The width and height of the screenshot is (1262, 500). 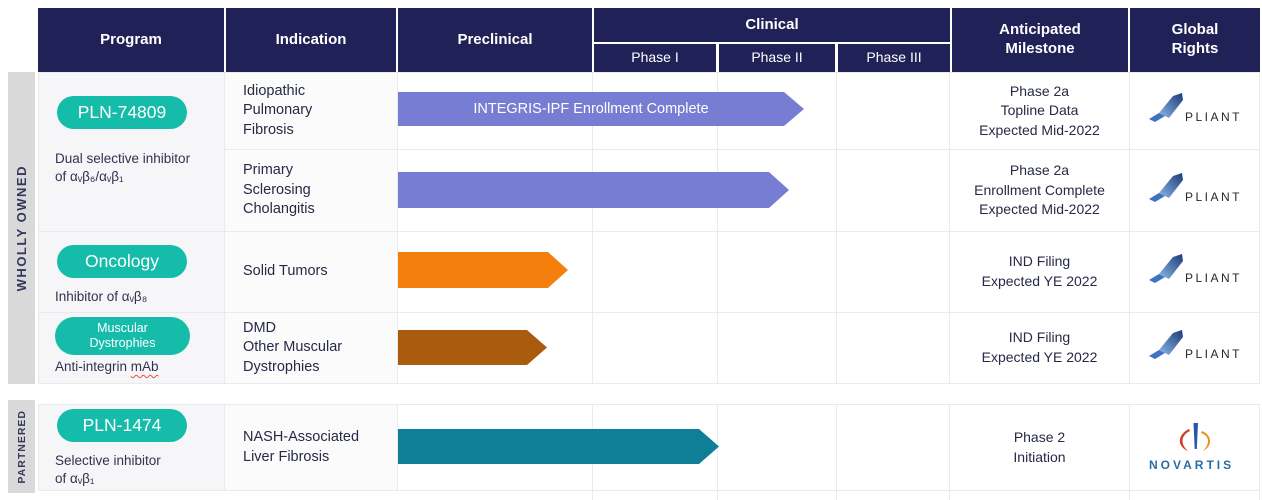 I want to click on column-header-phase3: Phase III, so click(x=894, y=58).